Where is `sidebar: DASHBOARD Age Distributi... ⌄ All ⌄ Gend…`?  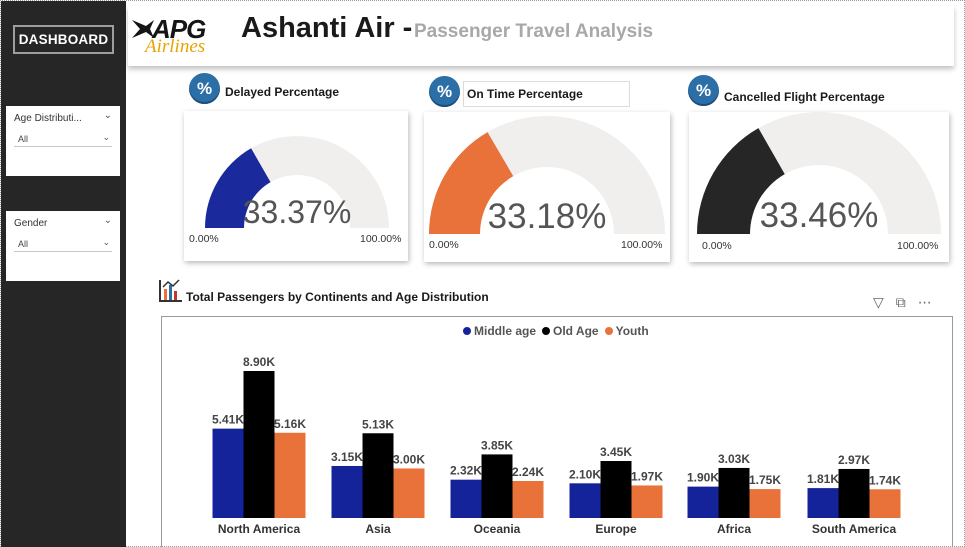
sidebar: DASHBOARD Age Distributi... ⌄ All ⌄ Gend… is located at coordinates (63, 274).